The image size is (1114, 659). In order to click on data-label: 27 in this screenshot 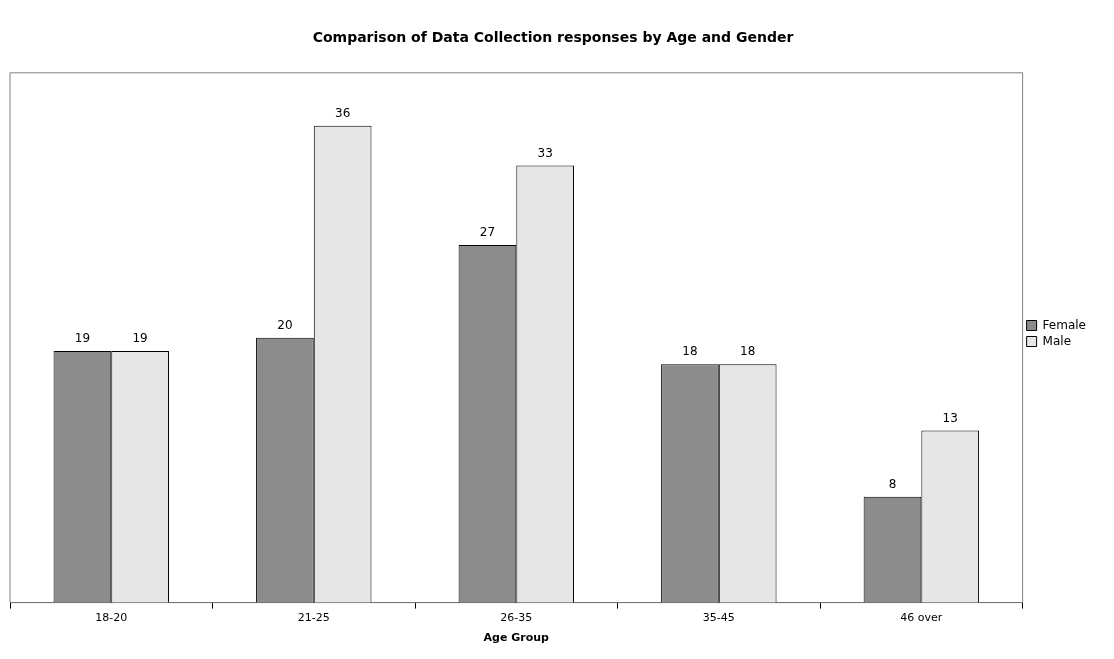, I will do `click(487, 232)`.